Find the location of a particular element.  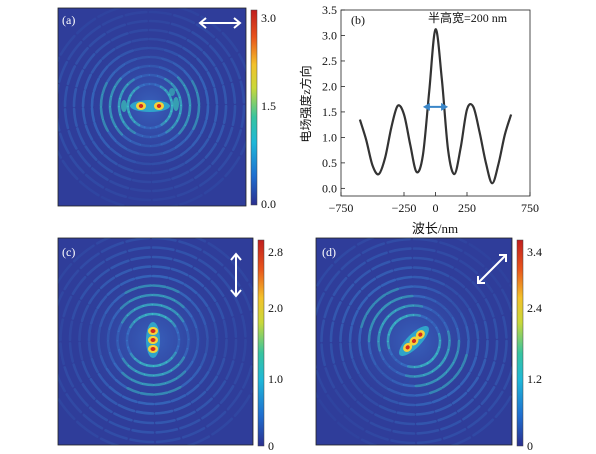

x-axis-b: −750 −250 0 250 750 is located at coordinates (434, 203).